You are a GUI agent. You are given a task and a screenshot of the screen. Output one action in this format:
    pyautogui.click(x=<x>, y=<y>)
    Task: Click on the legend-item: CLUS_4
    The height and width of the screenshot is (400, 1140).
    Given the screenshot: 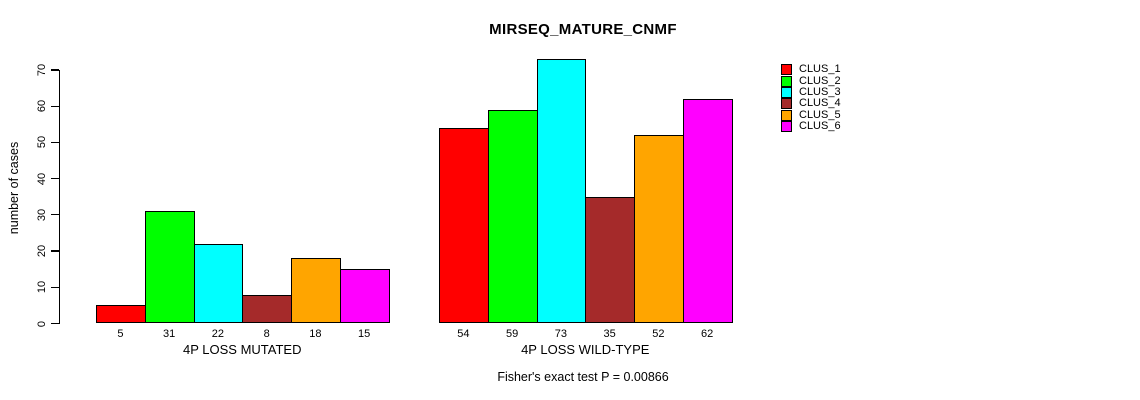 What is the action you would take?
    pyautogui.click(x=811, y=103)
    